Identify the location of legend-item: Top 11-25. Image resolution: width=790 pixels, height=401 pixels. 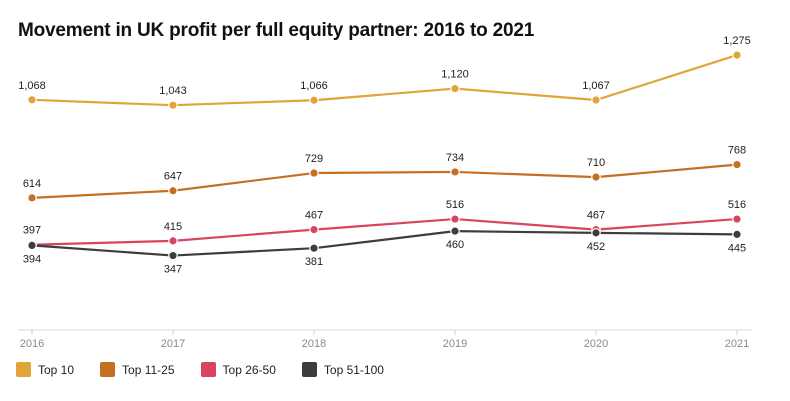
(137, 369).